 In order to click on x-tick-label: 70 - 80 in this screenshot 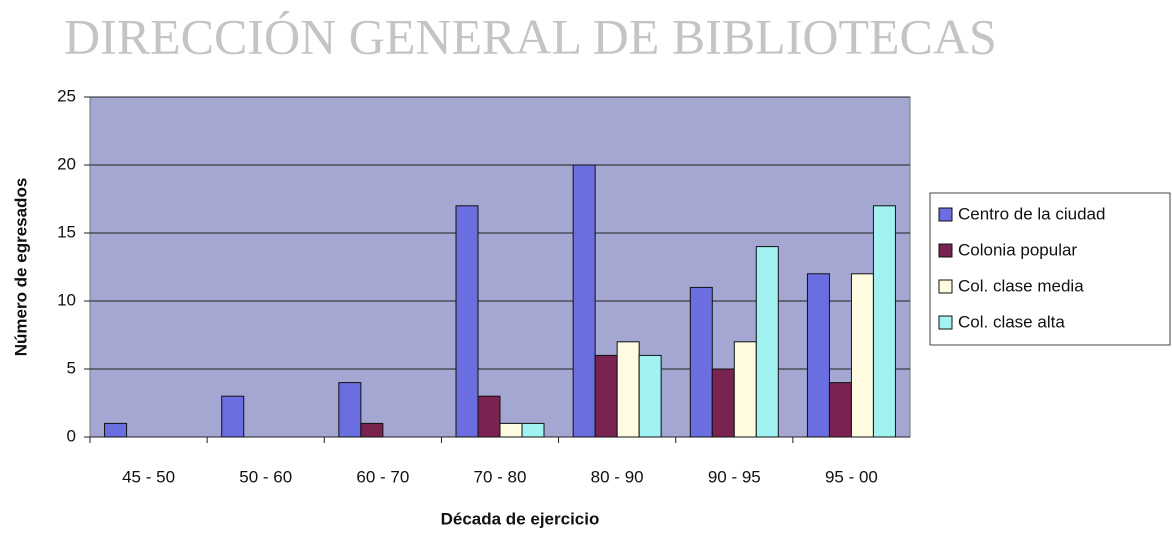, I will do `click(500, 476)`.